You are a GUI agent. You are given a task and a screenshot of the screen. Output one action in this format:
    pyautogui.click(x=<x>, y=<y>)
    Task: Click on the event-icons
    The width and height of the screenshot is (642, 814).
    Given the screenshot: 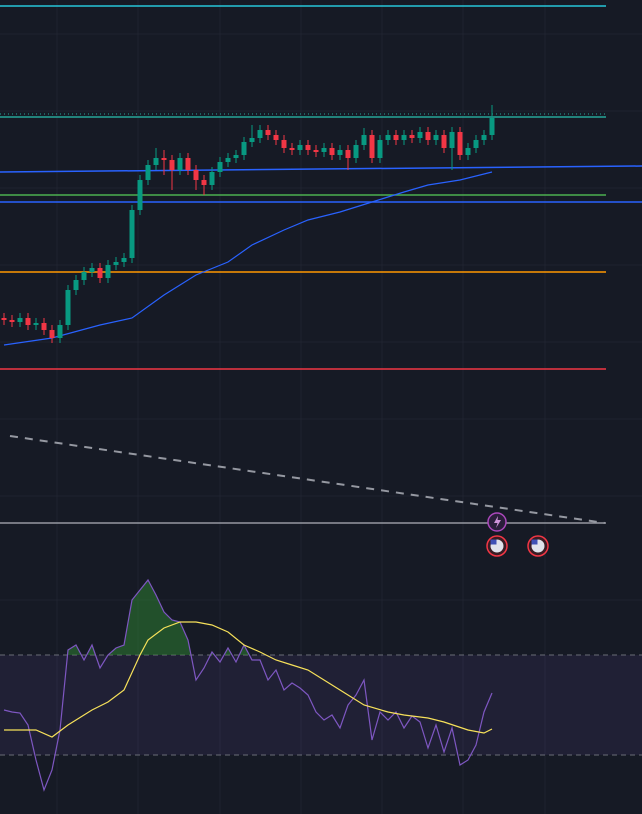 What is the action you would take?
    pyautogui.click(x=517, y=534)
    